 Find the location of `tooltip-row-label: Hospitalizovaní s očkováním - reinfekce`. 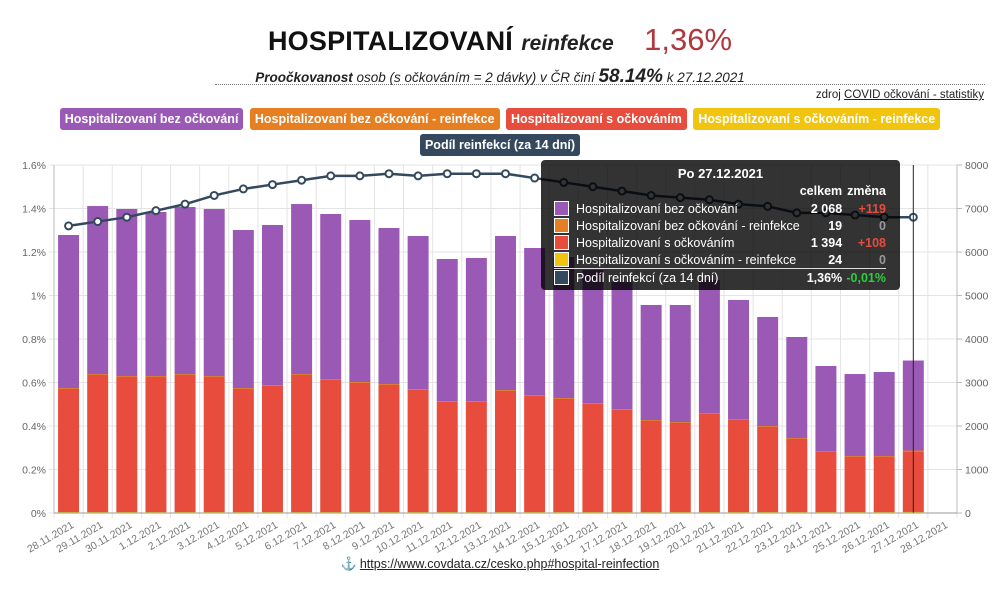

tooltip-row-label: Hospitalizovaní s očkováním - reinfekce is located at coordinates (686, 260).